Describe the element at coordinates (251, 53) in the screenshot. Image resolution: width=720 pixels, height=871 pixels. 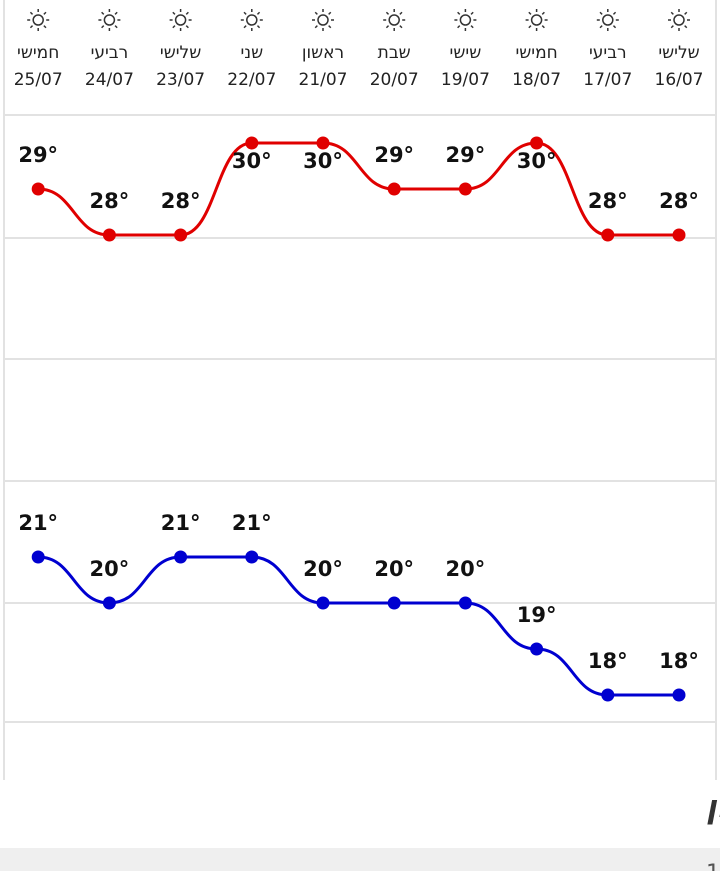
I see `day-name: שני` at that location.